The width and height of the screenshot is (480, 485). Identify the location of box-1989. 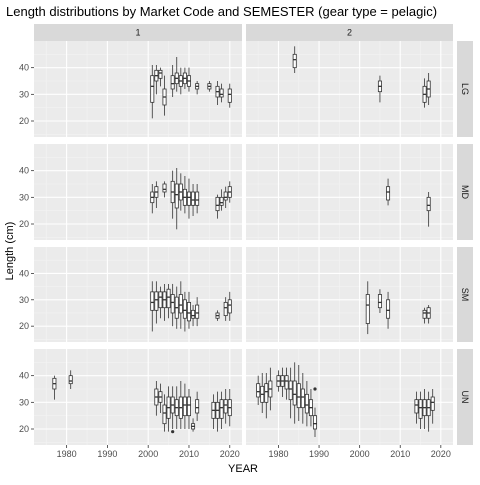
(314, 412).